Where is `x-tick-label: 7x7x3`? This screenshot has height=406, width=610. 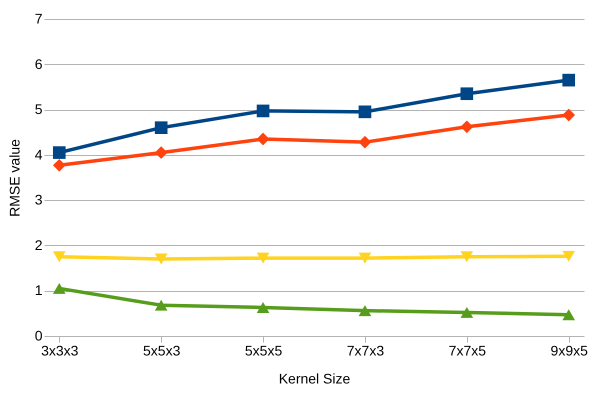
x-tick-label: 7x7x3 is located at coordinates (365, 350).